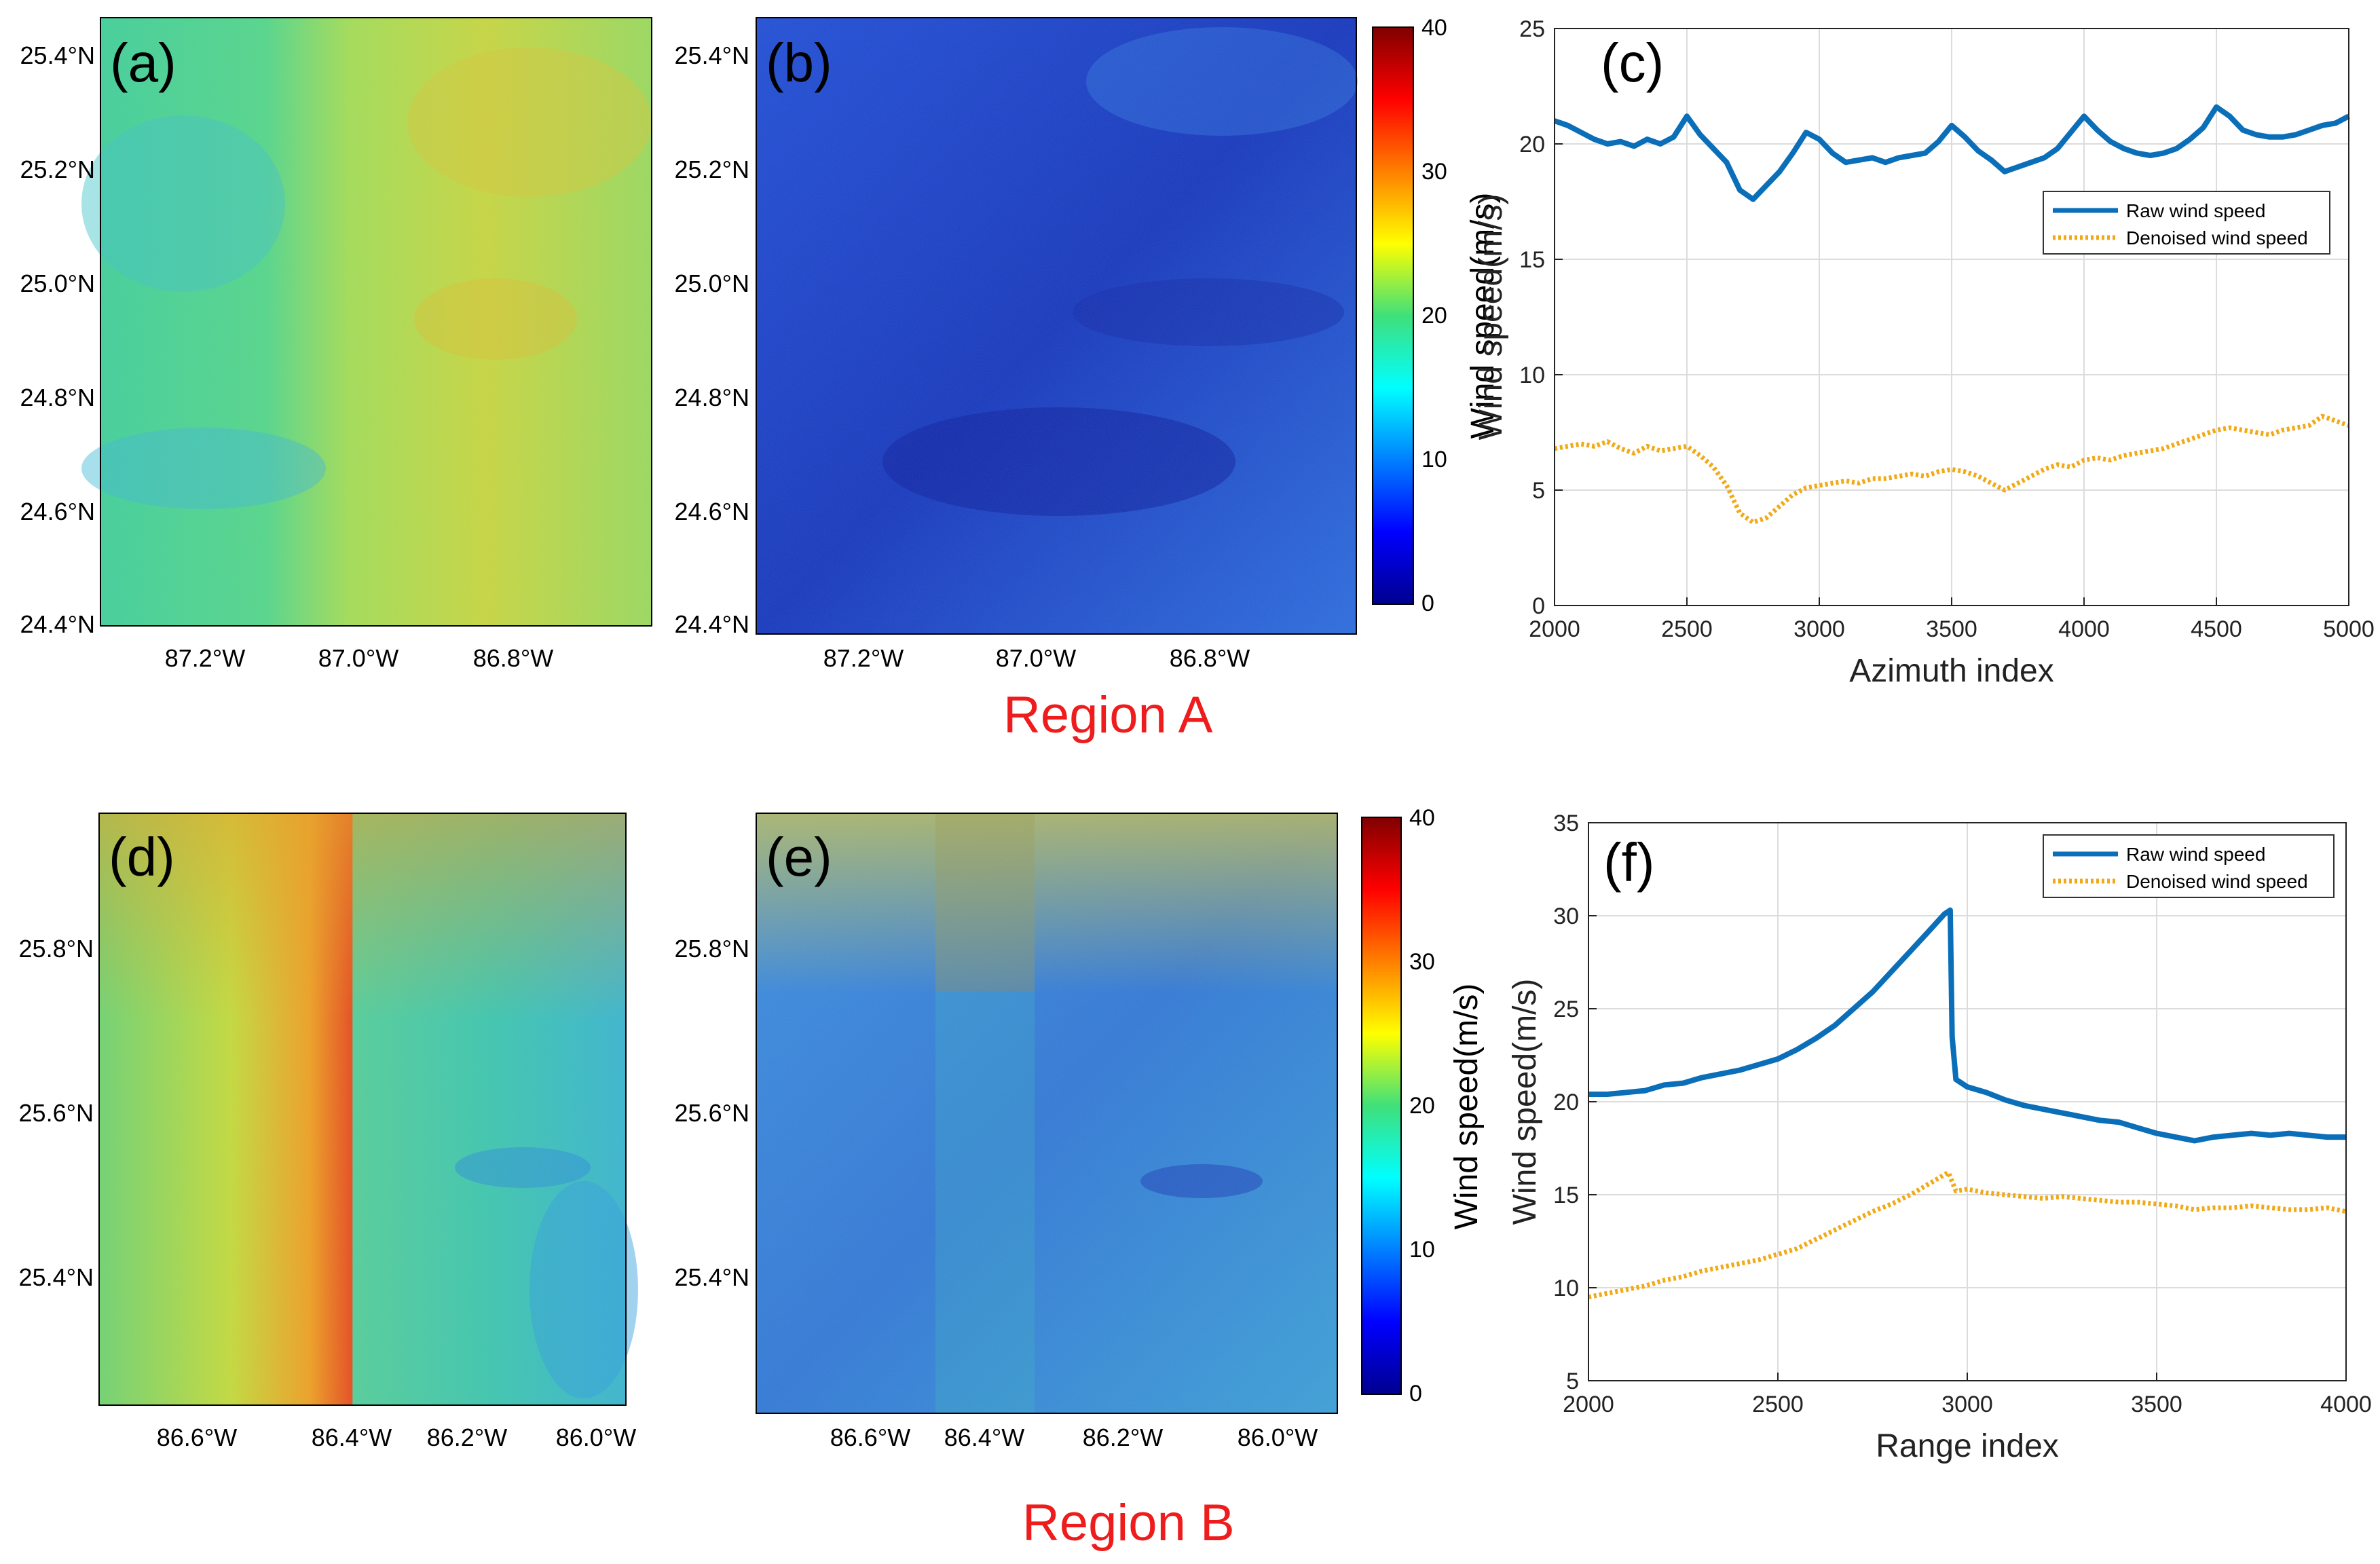 Image resolution: width=2380 pixels, height=1564 pixels. I want to click on lat-label: 24.8°N, so click(712, 397).